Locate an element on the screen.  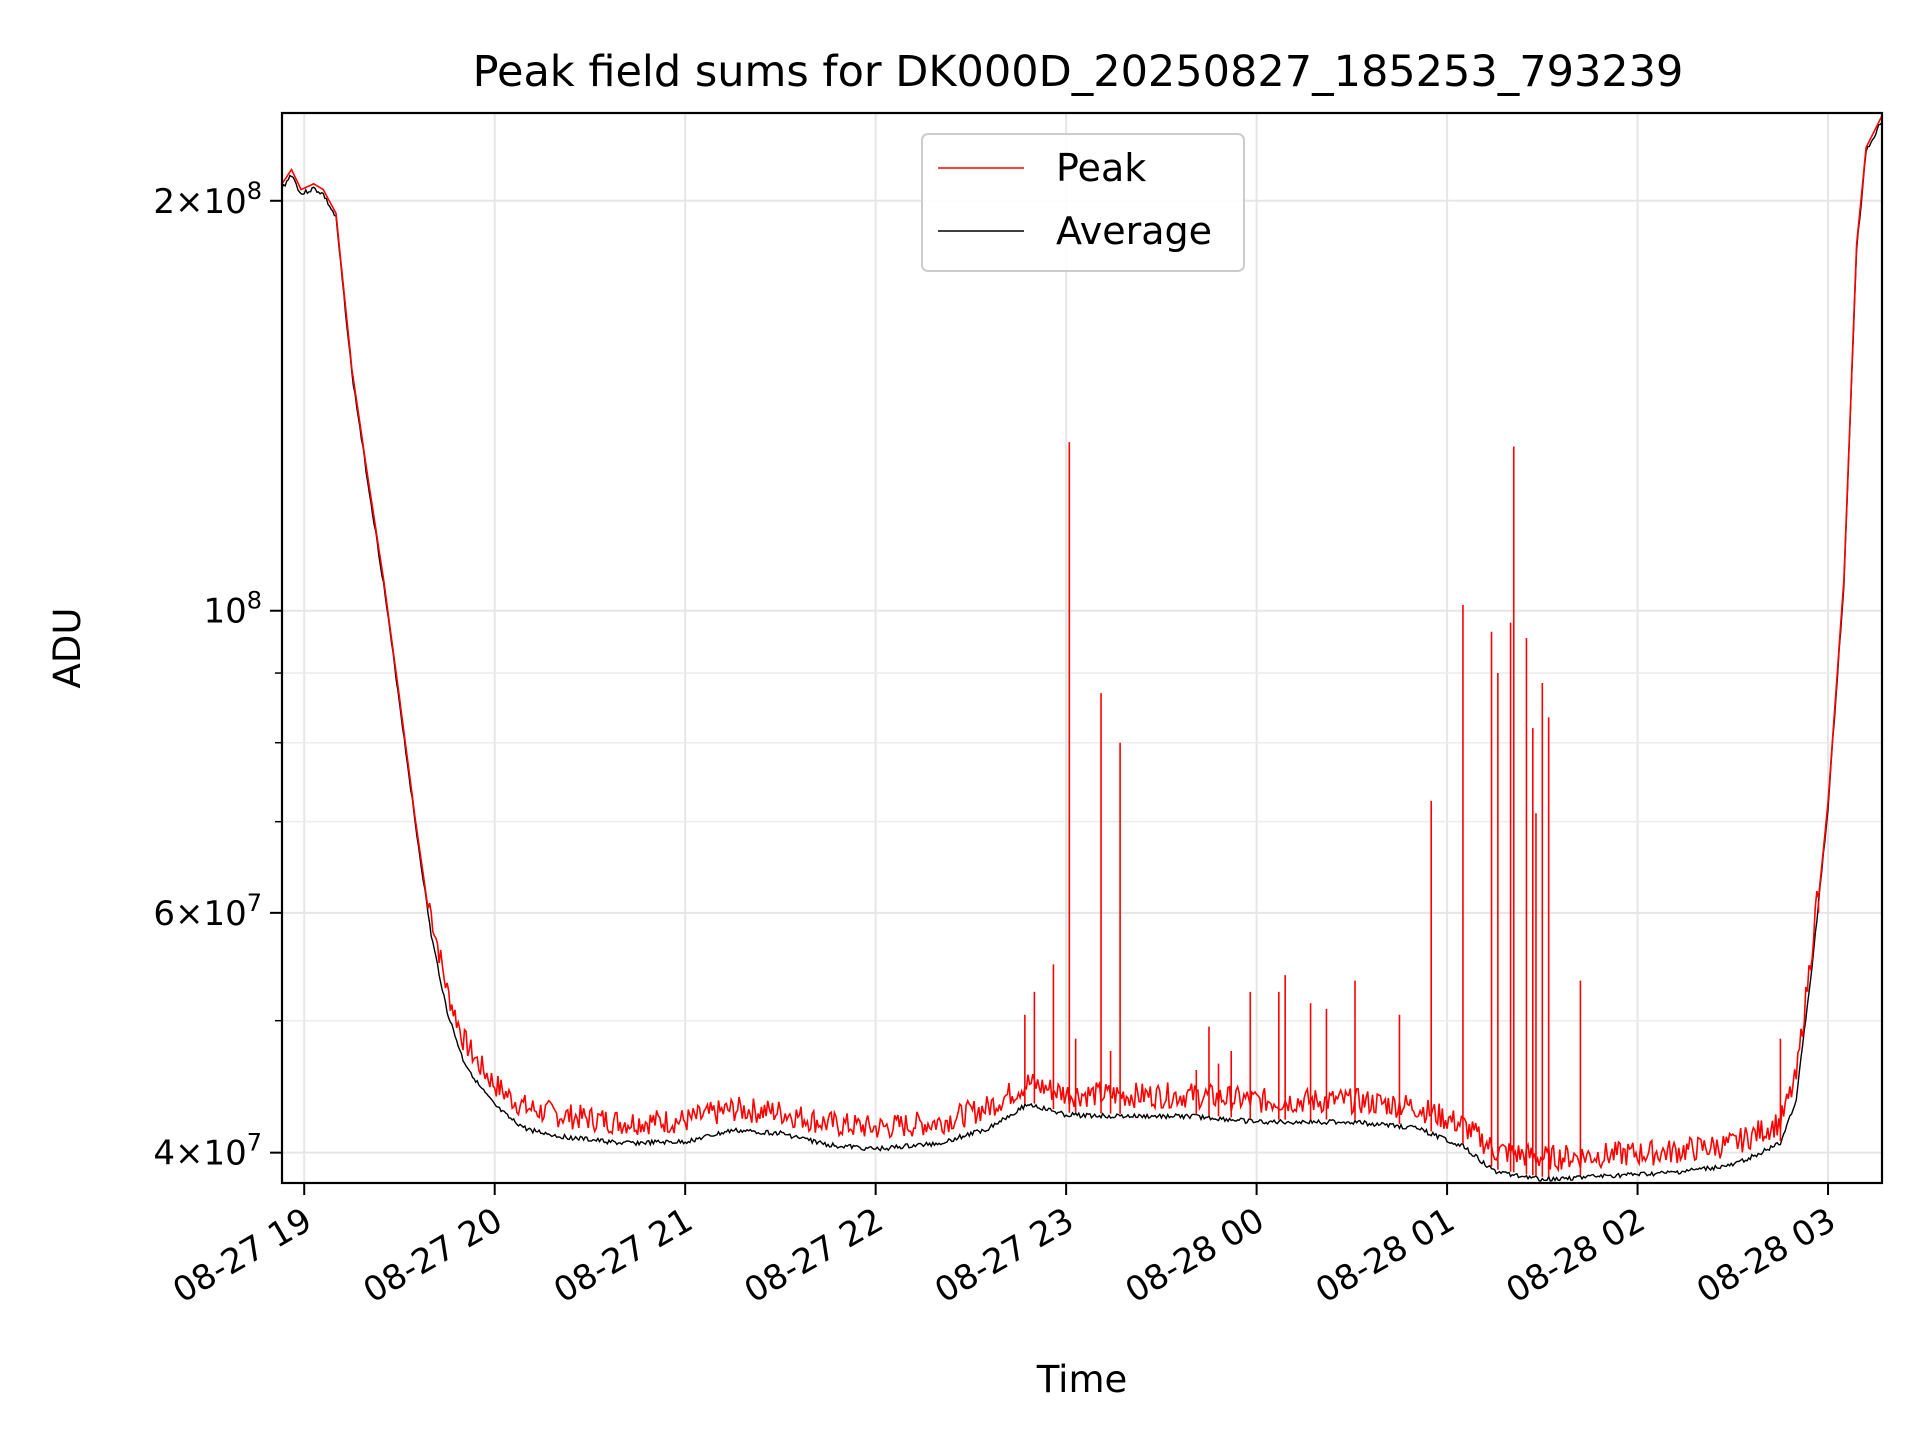
x-tick-label: 08-27 20 is located at coordinates (433, 1255).